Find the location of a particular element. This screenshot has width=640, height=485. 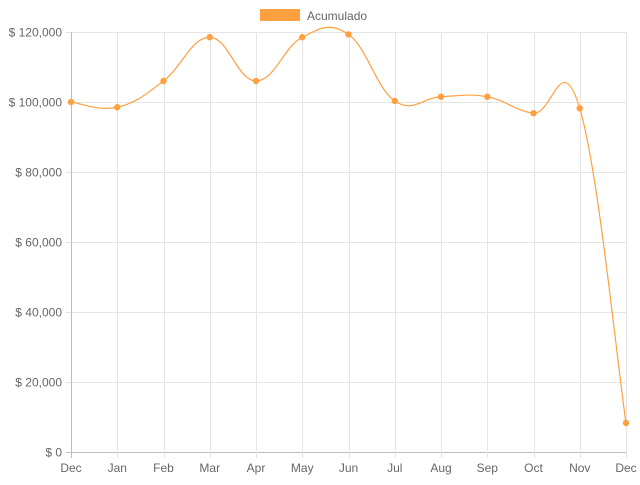

x-tick-label: Apr is located at coordinates (256, 468).